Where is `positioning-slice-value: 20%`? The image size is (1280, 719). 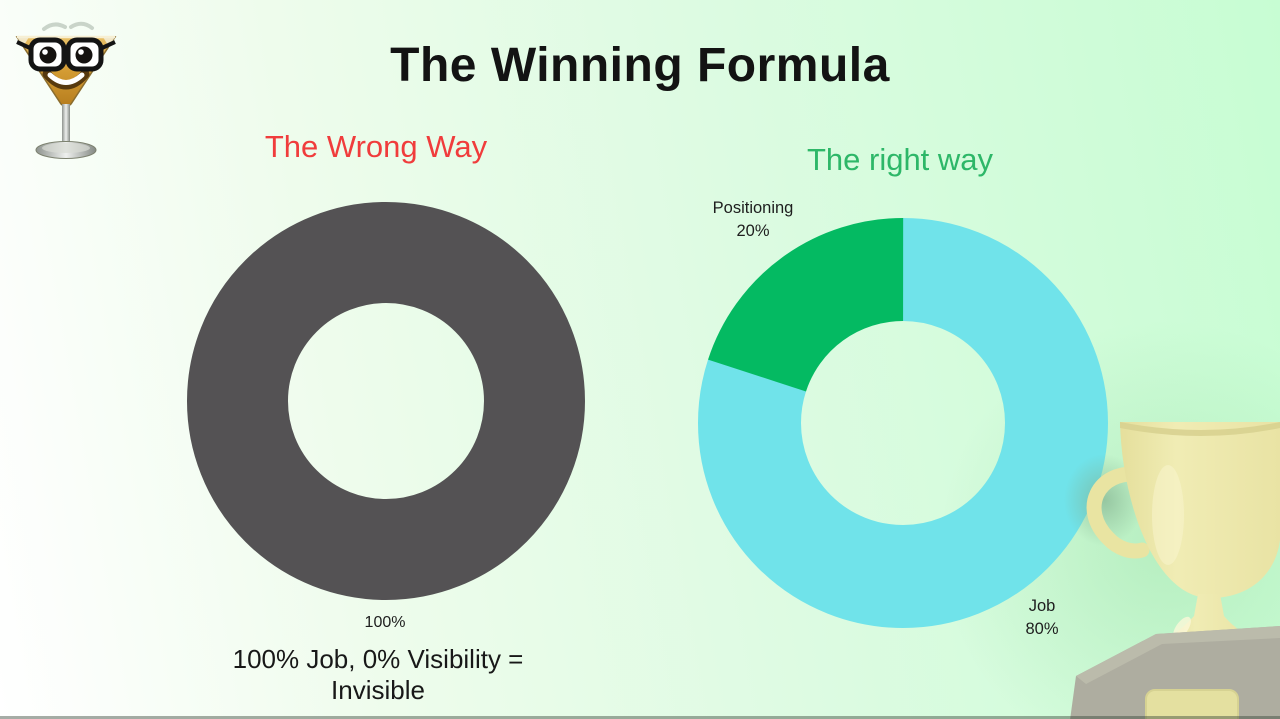
positioning-slice-value: 20% is located at coordinates (753, 231).